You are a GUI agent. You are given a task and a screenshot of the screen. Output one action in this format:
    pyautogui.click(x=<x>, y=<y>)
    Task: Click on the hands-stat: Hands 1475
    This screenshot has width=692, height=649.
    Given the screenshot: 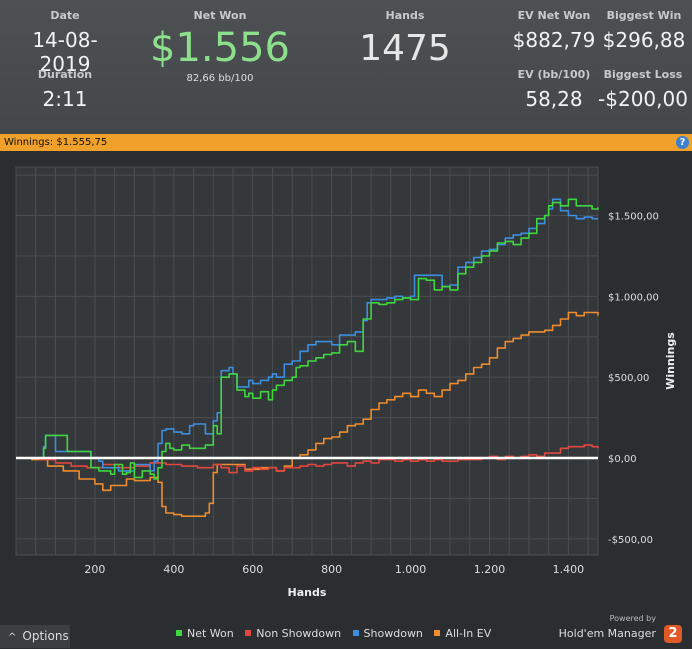 What is the action you would take?
    pyautogui.click(x=405, y=39)
    